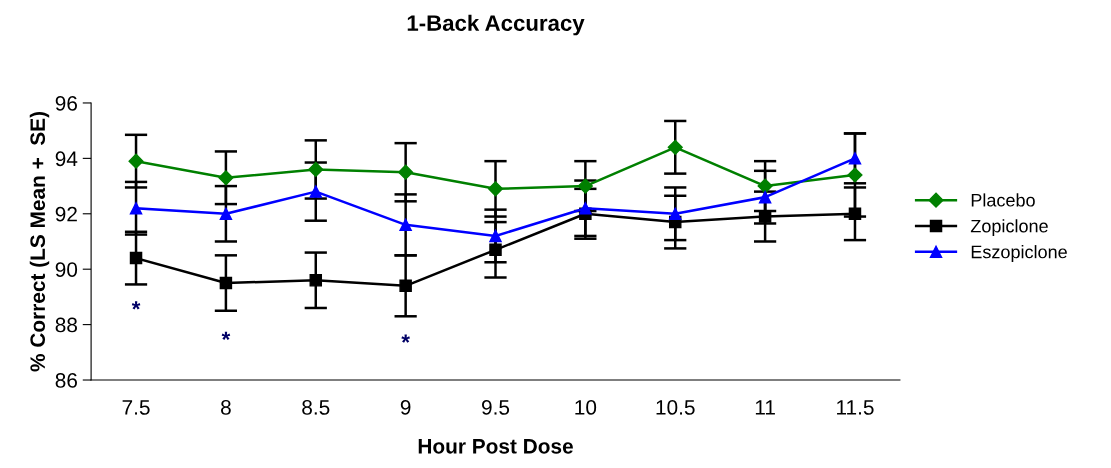  Describe the element at coordinates (136, 407) in the screenshot. I see `x-tick-label: 7.5` at that location.